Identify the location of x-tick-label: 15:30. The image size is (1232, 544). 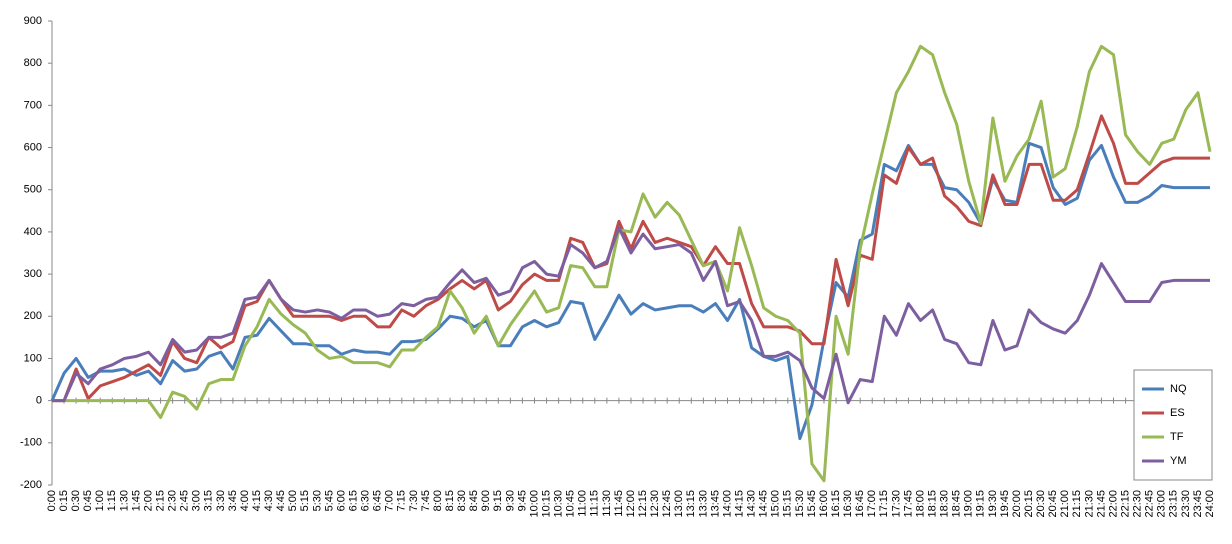
(800, 504).